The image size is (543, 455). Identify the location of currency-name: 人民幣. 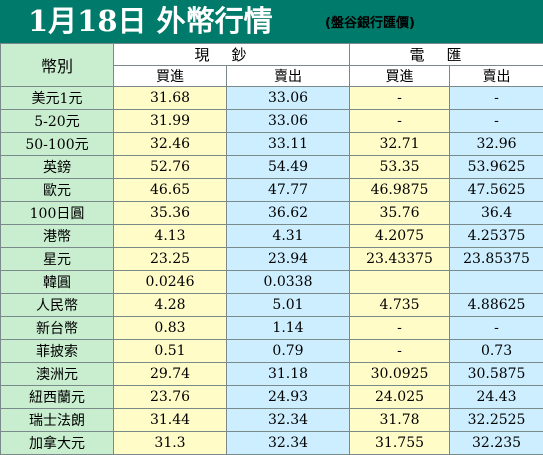
(57, 305).